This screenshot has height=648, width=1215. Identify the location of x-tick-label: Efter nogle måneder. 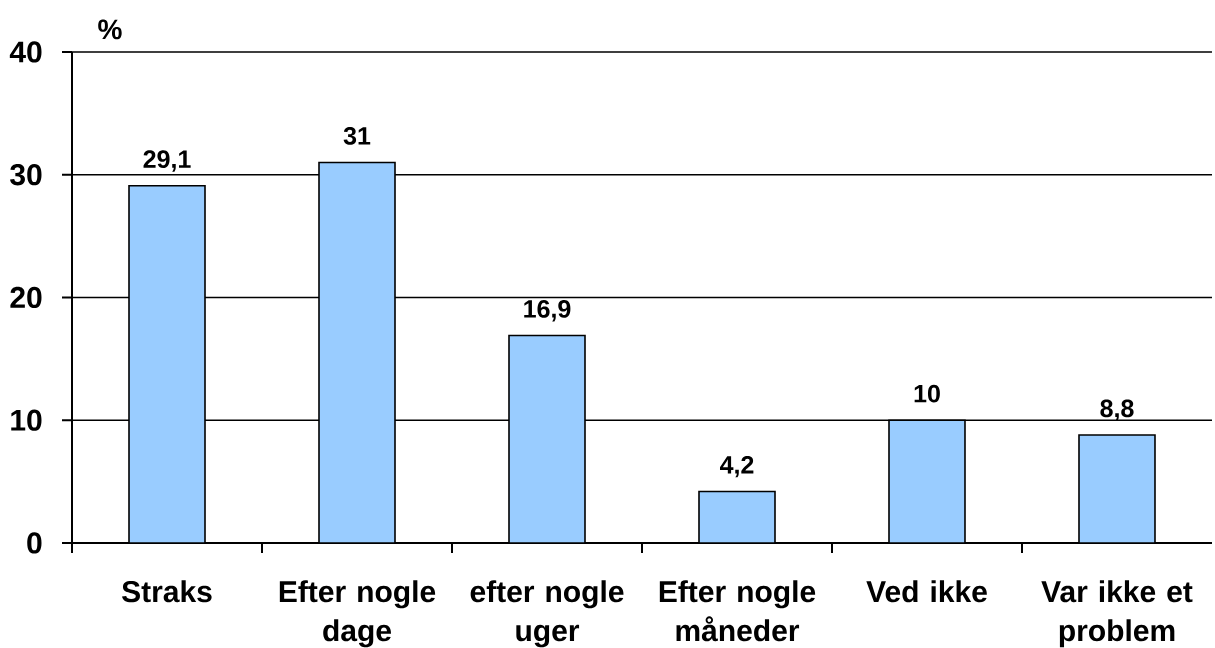
(737, 611).